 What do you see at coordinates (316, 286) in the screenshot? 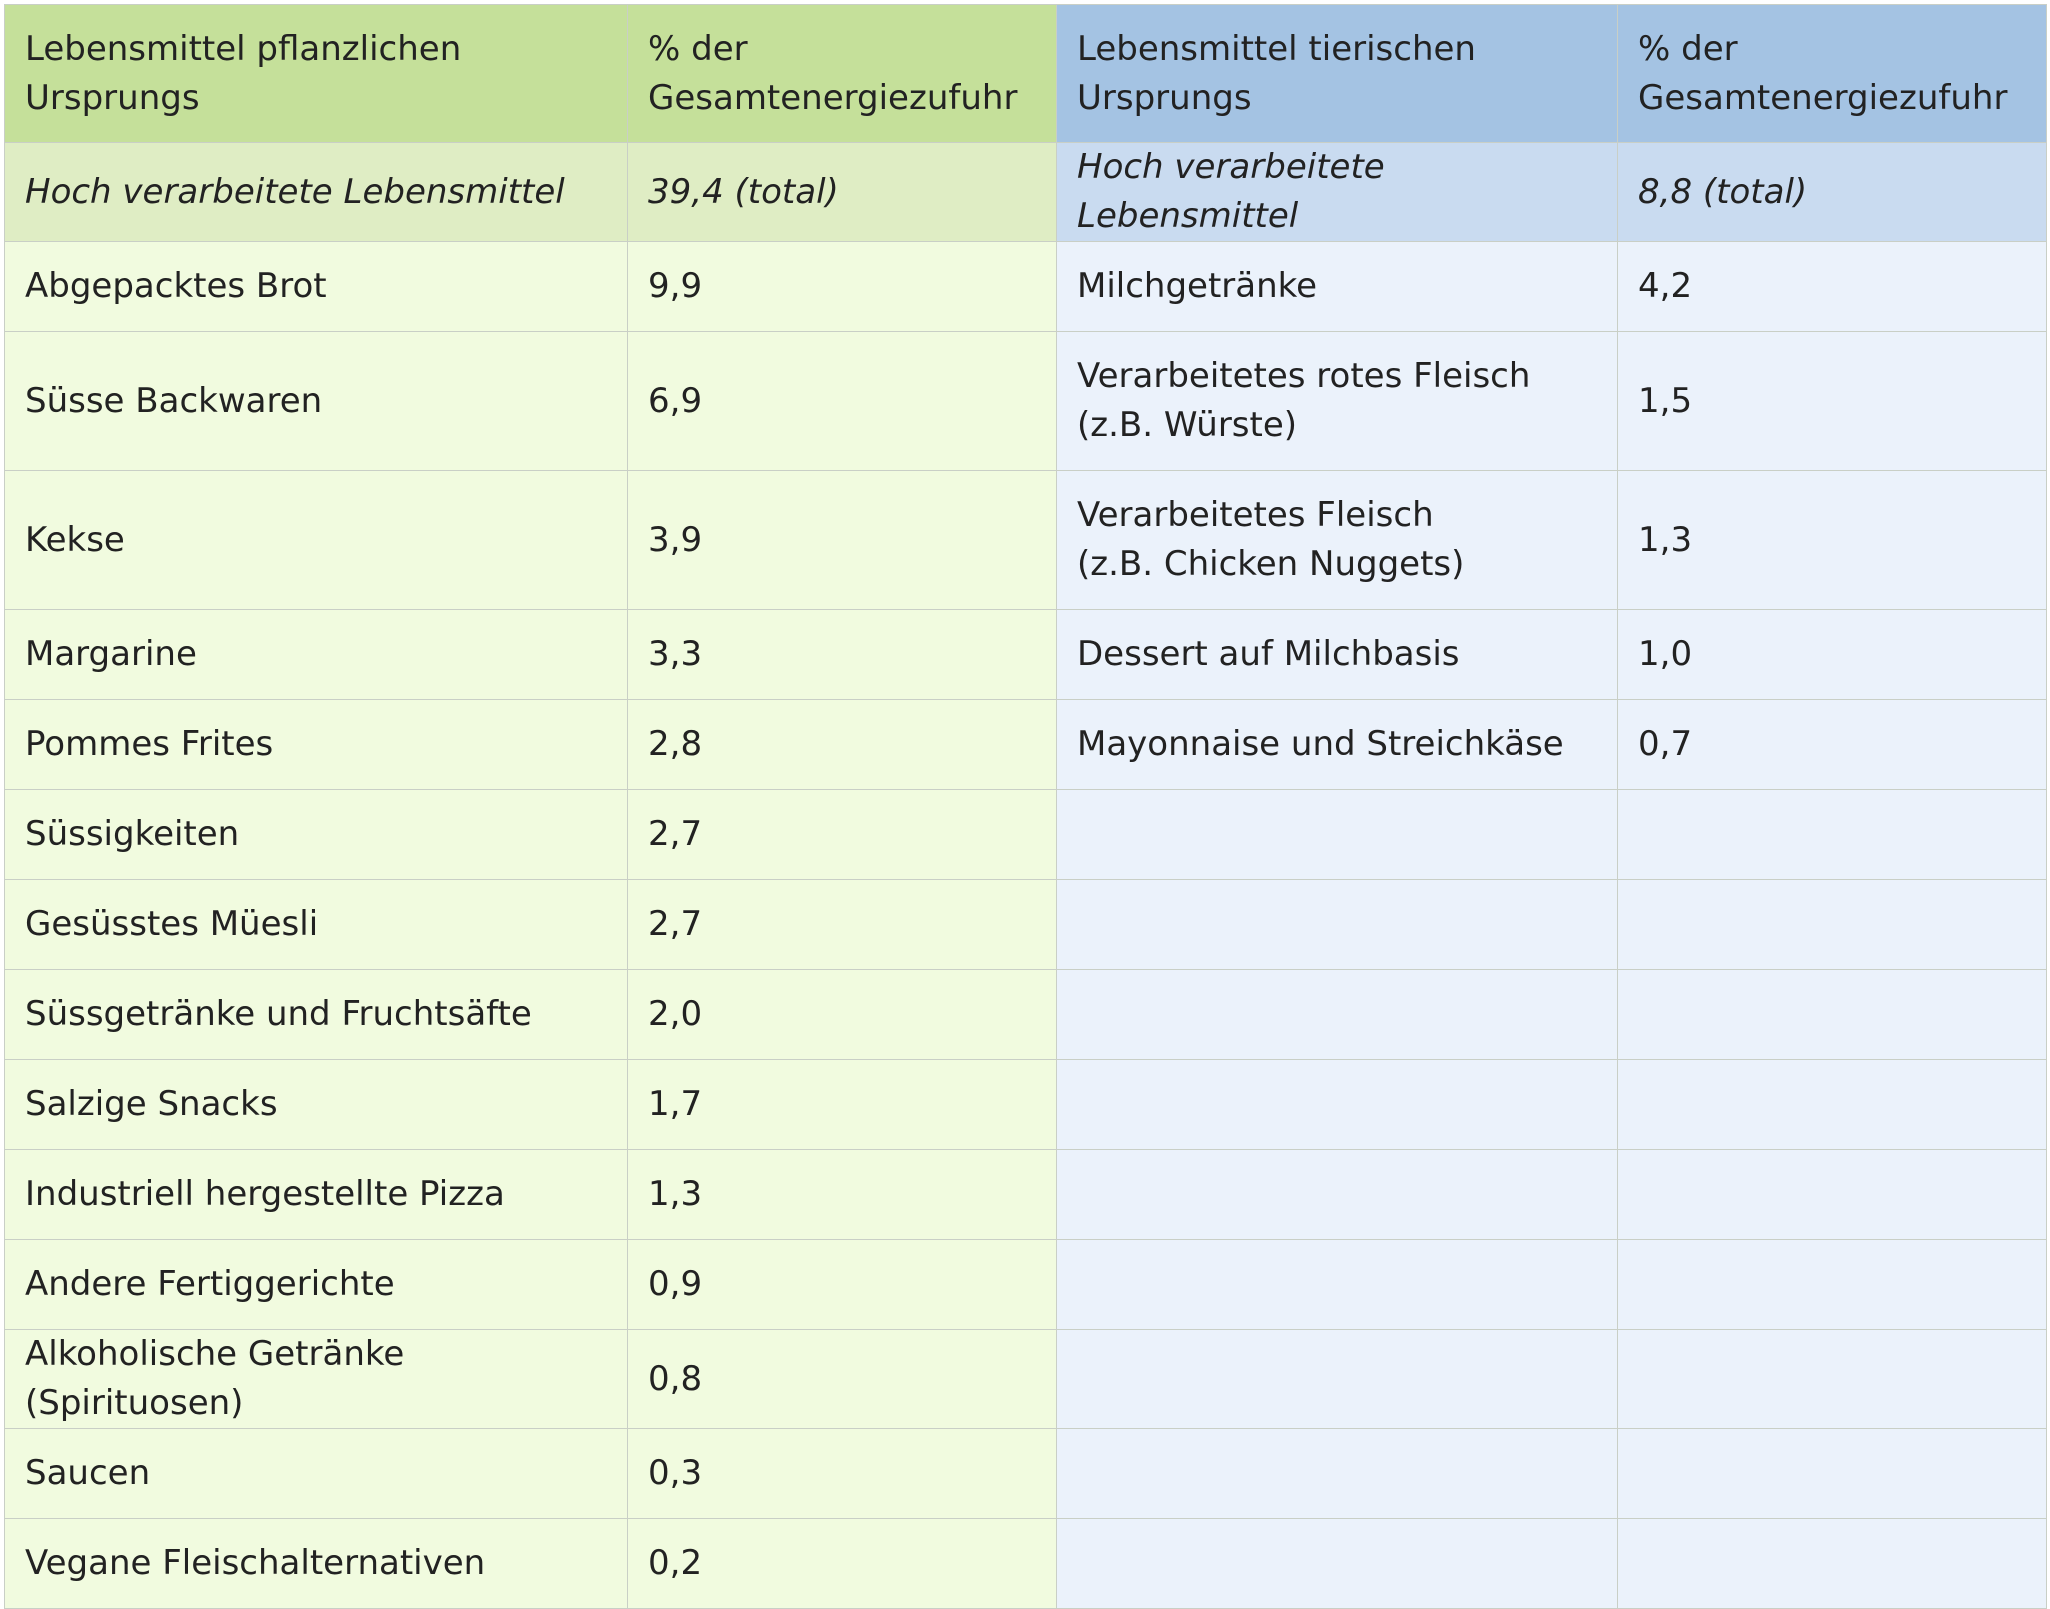
I see `plant-food-cell: Abgepacktes Brot` at bounding box center [316, 286].